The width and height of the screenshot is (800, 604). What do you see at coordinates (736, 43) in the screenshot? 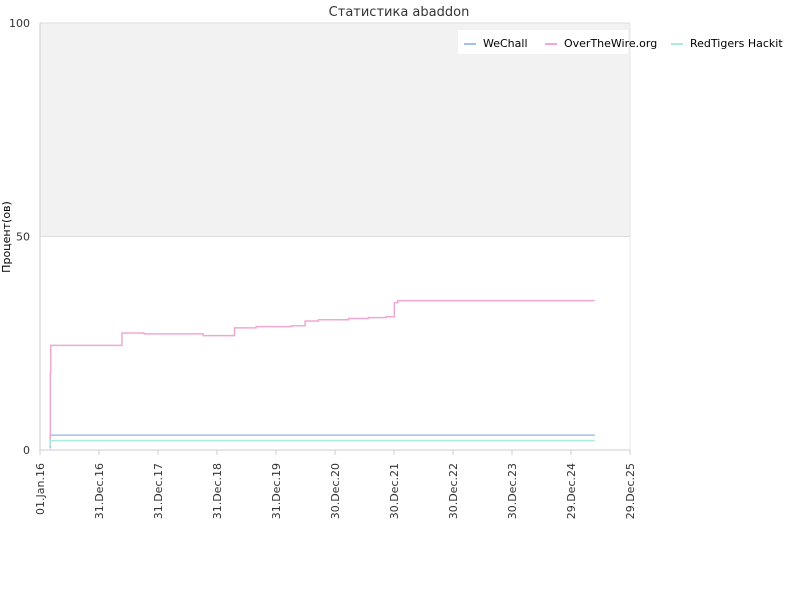
I see `legend-label-redtigers-hackit: RedTigers Hackit` at bounding box center [736, 43].